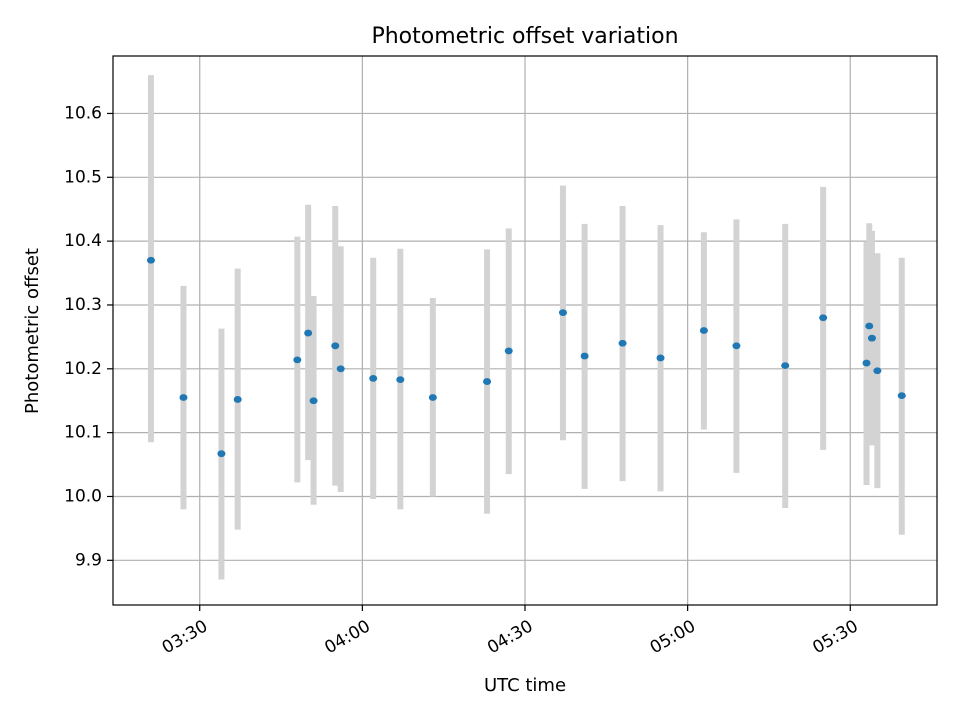 Image resolution: width=960 pixels, height=720 pixels. I want to click on y-tick-label: 10.4, so click(83, 241).